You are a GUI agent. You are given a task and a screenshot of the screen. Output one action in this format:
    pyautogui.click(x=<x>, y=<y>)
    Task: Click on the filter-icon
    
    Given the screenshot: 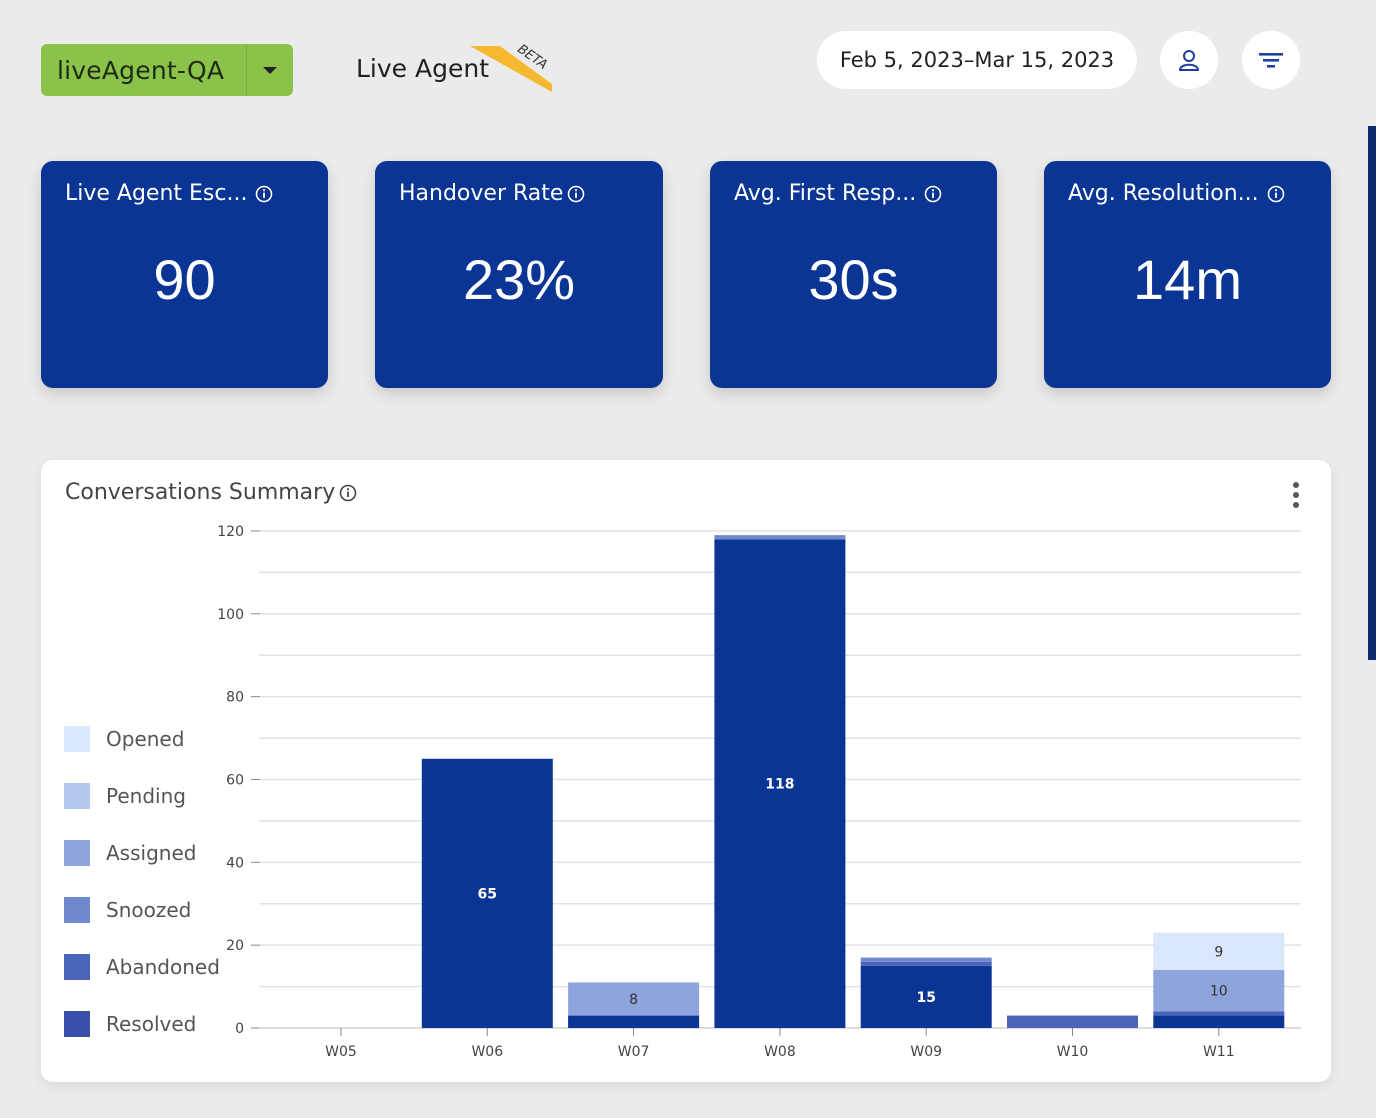 What is the action you would take?
    pyautogui.click(x=1271, y=60)
    